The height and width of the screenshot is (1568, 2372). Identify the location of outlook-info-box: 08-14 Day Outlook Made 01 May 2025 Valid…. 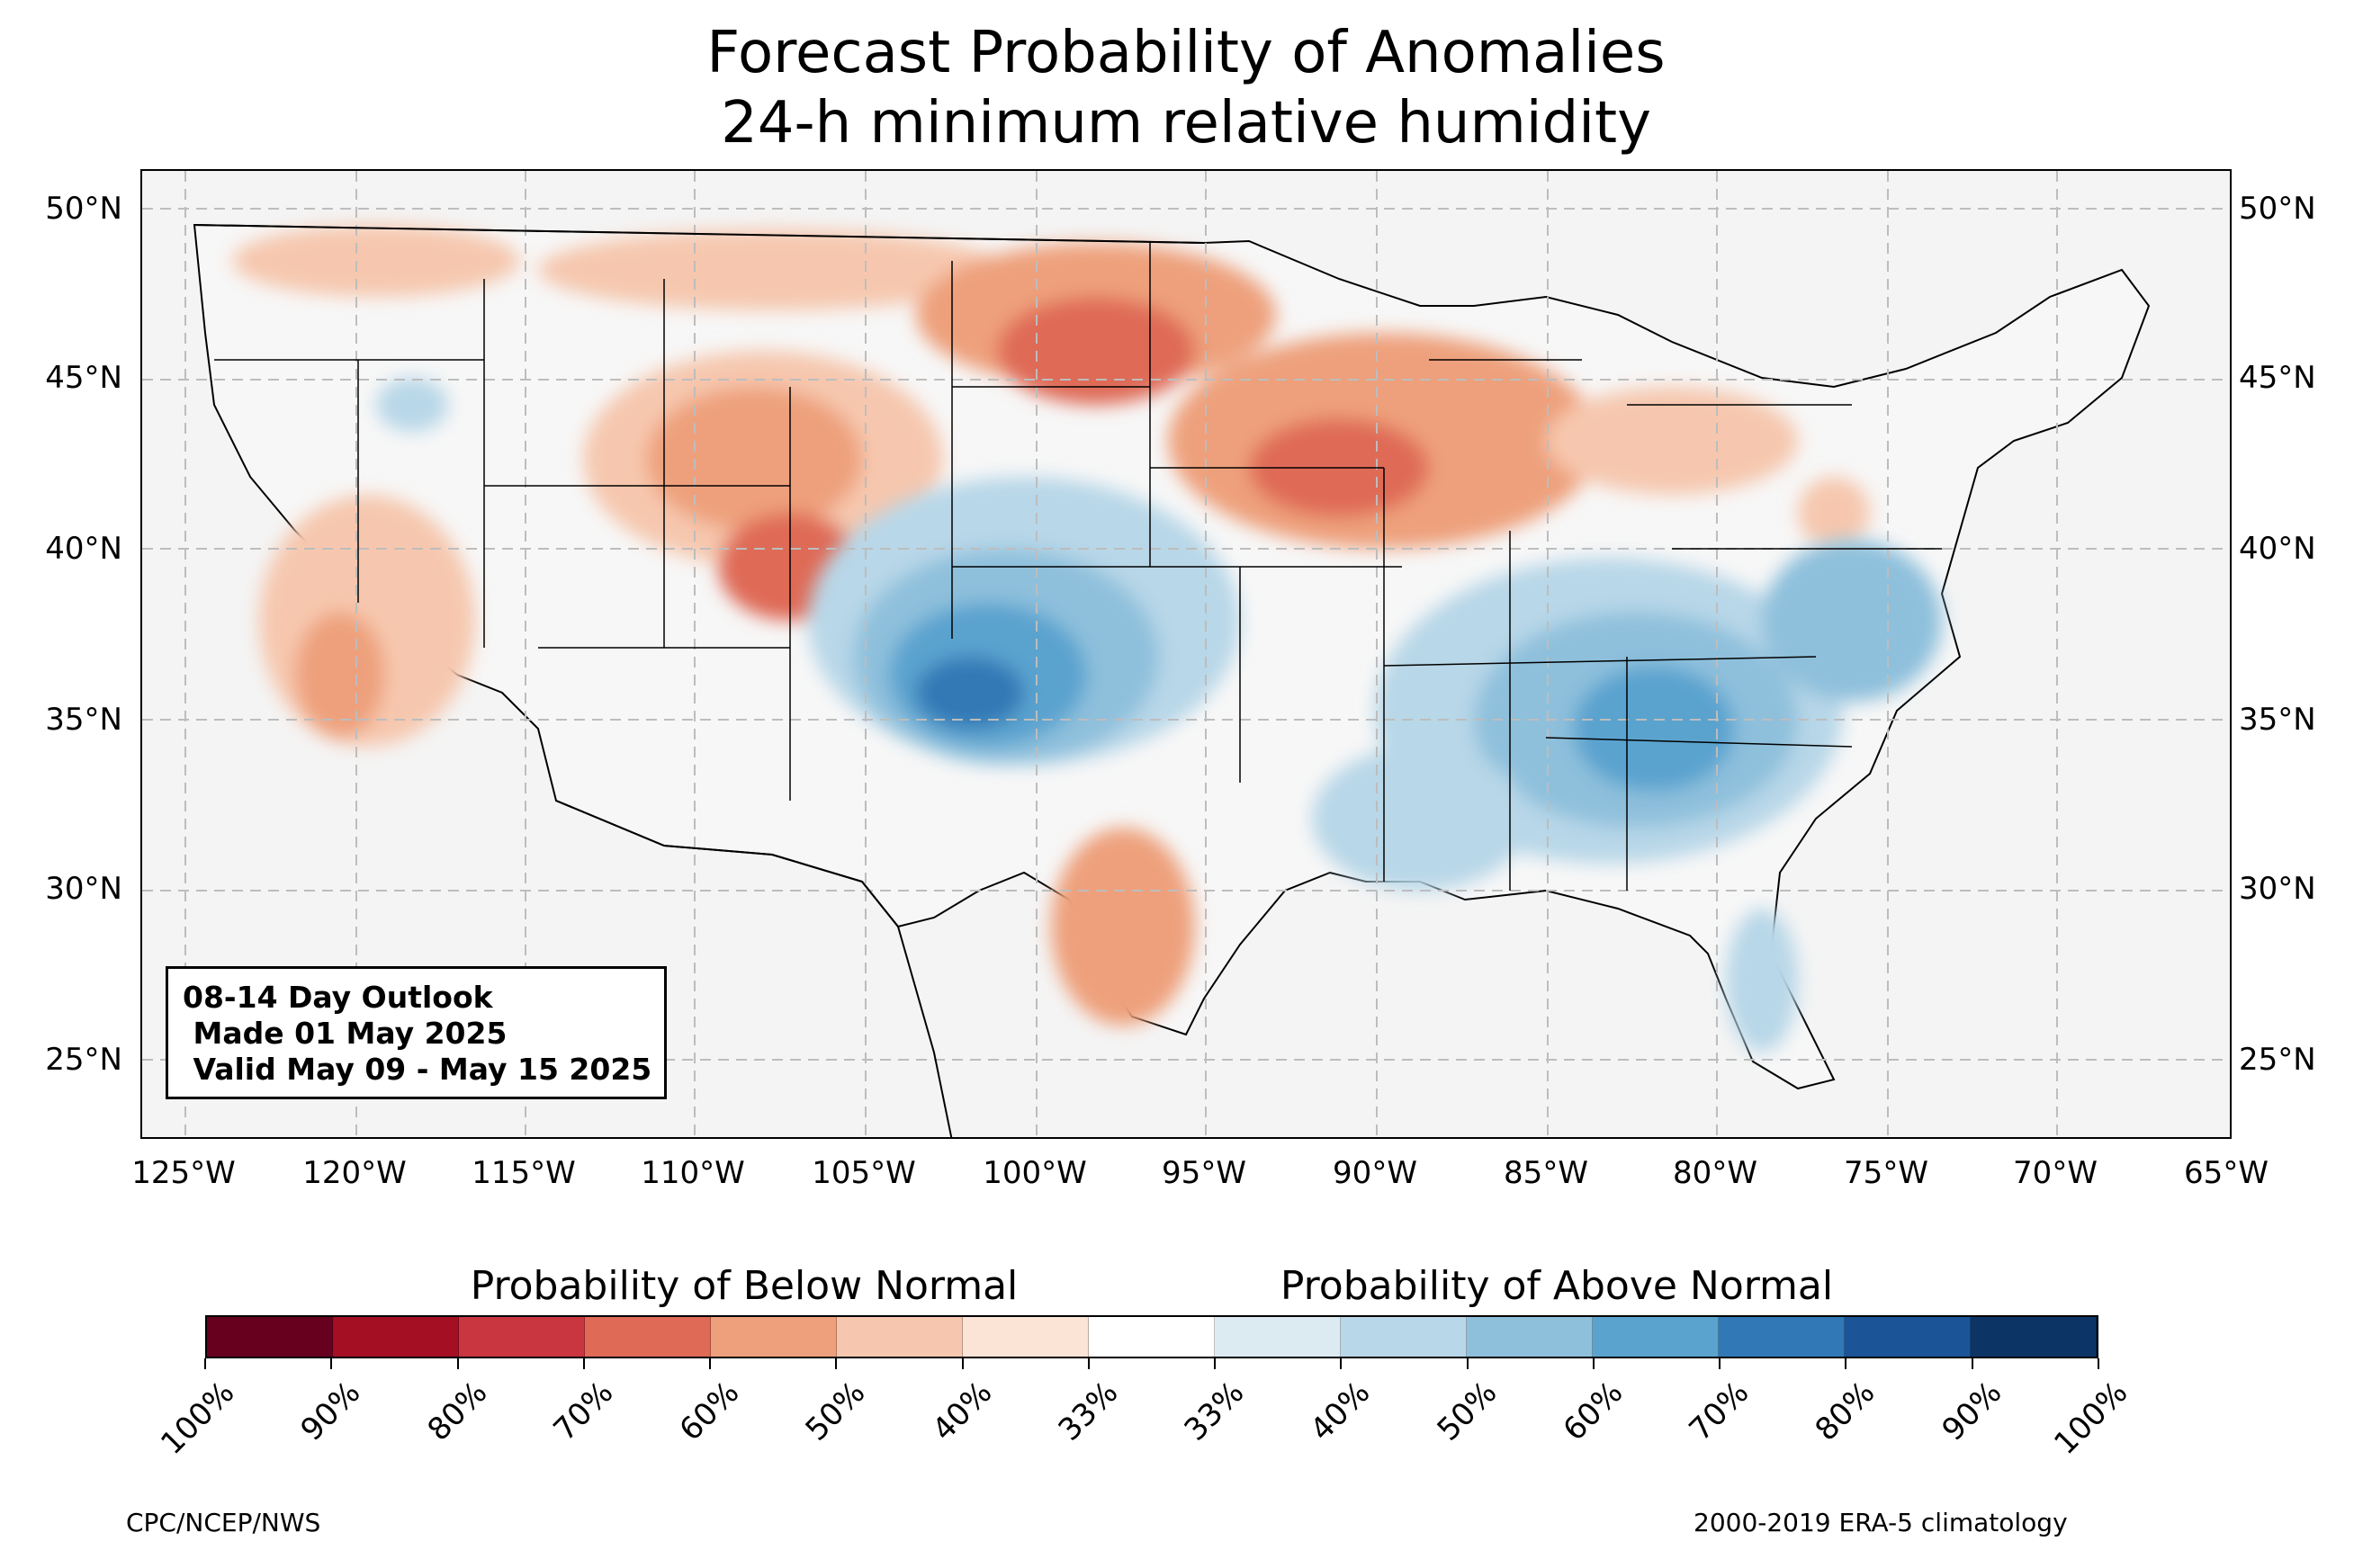
(417, 1032).